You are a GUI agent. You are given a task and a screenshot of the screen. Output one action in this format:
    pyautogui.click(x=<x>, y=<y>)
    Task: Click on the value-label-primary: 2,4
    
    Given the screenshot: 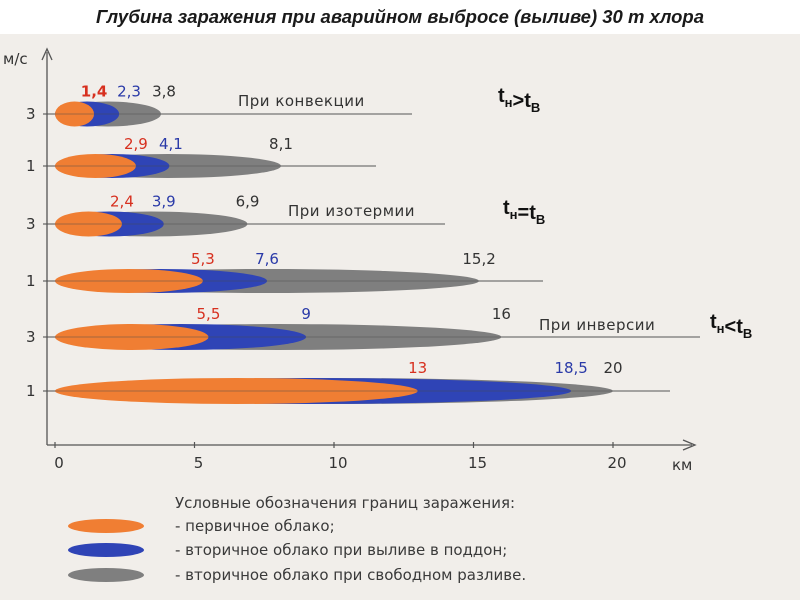 What is the action you would take?
    pyautogui.click(x=122, y=202)
    